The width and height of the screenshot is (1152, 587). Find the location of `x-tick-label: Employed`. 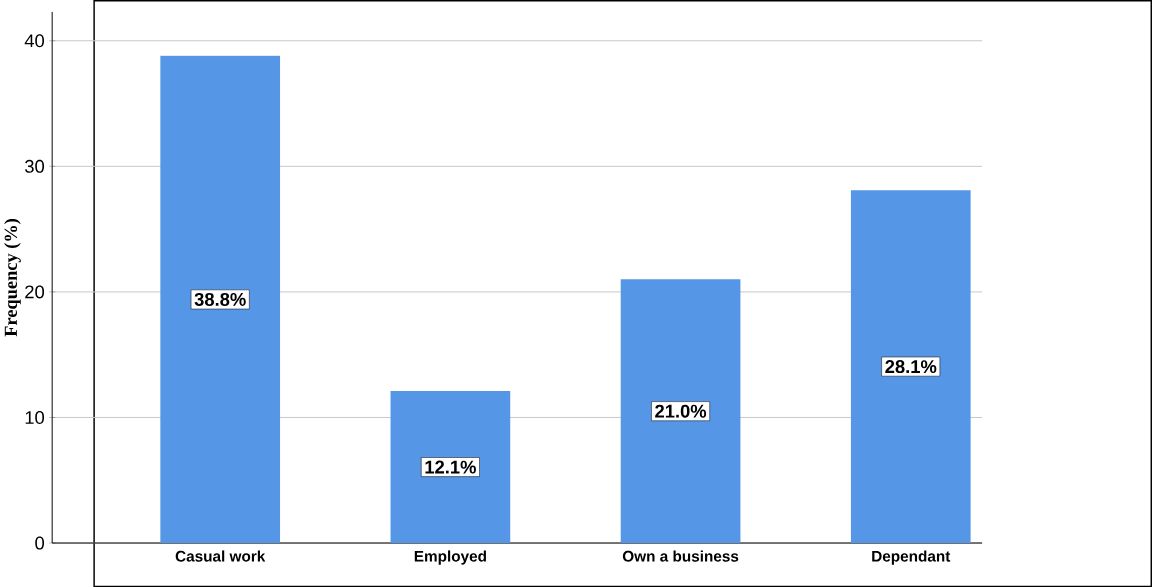

x-tick-label: Employed is located at coordinates (450, 557).